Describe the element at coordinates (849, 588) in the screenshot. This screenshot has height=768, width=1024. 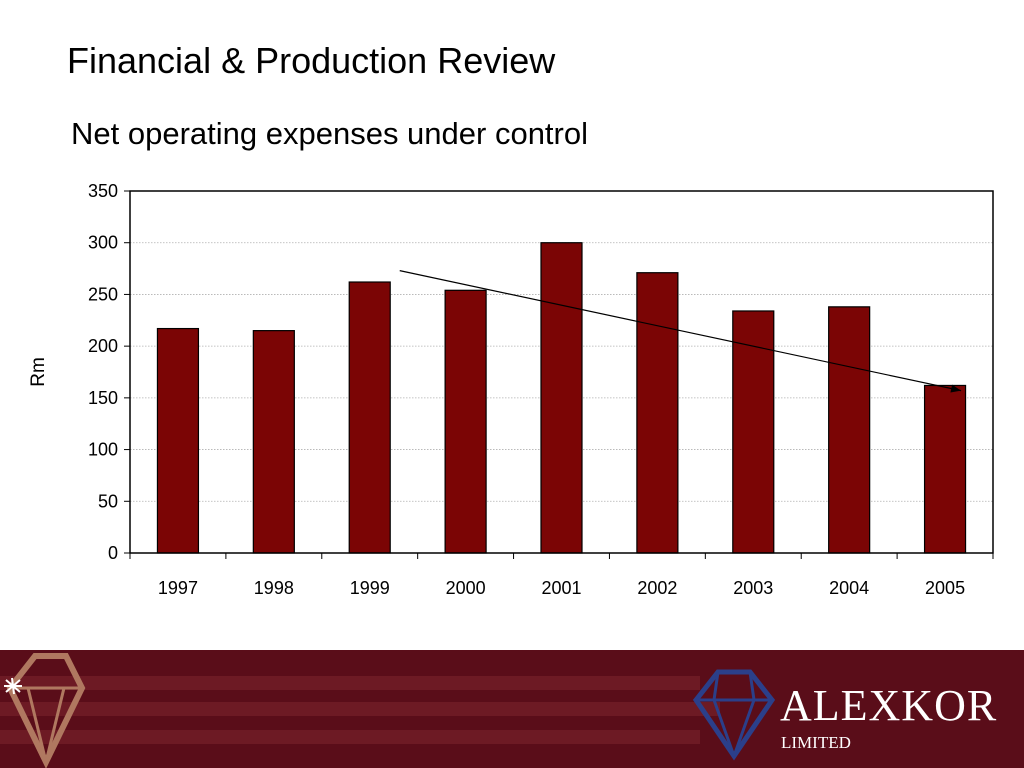
I see `x-tick-label: 2004` at that location.